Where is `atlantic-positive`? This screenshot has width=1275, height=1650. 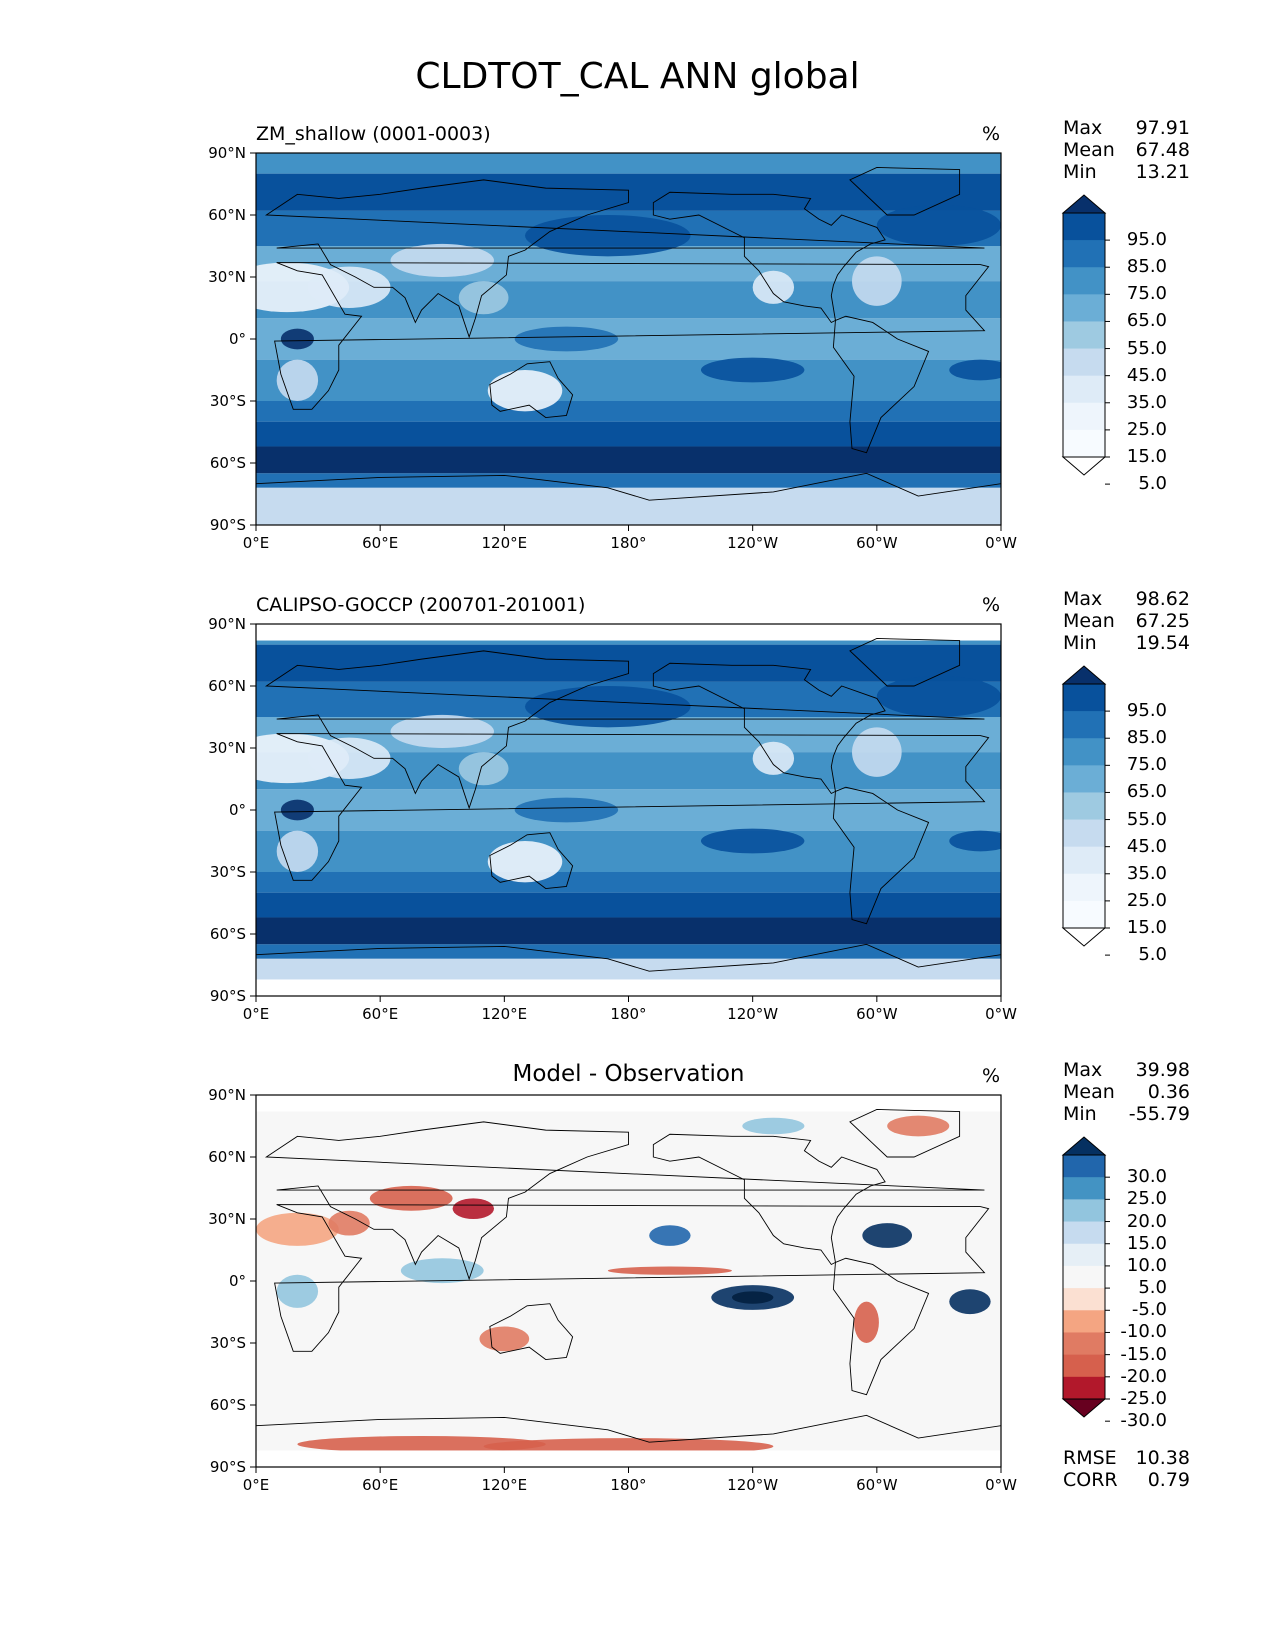
atlantic-positive is located at coordinates (887, 1235).